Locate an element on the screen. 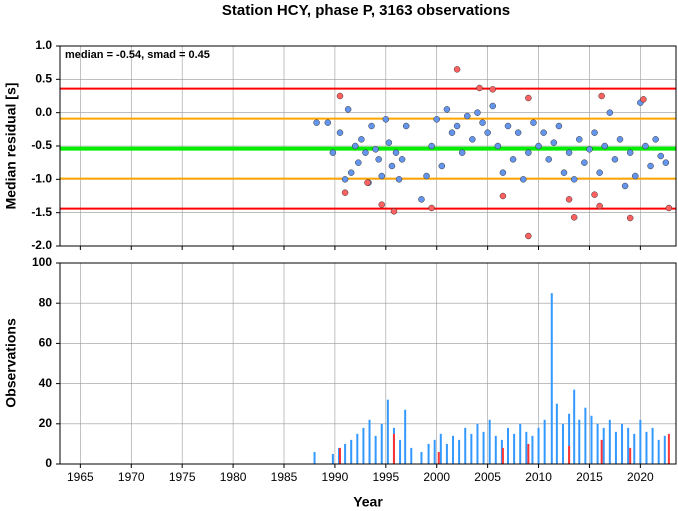 The image size is (678, 511). x-tick-label: 1985 is located at coordinates (284, 477).